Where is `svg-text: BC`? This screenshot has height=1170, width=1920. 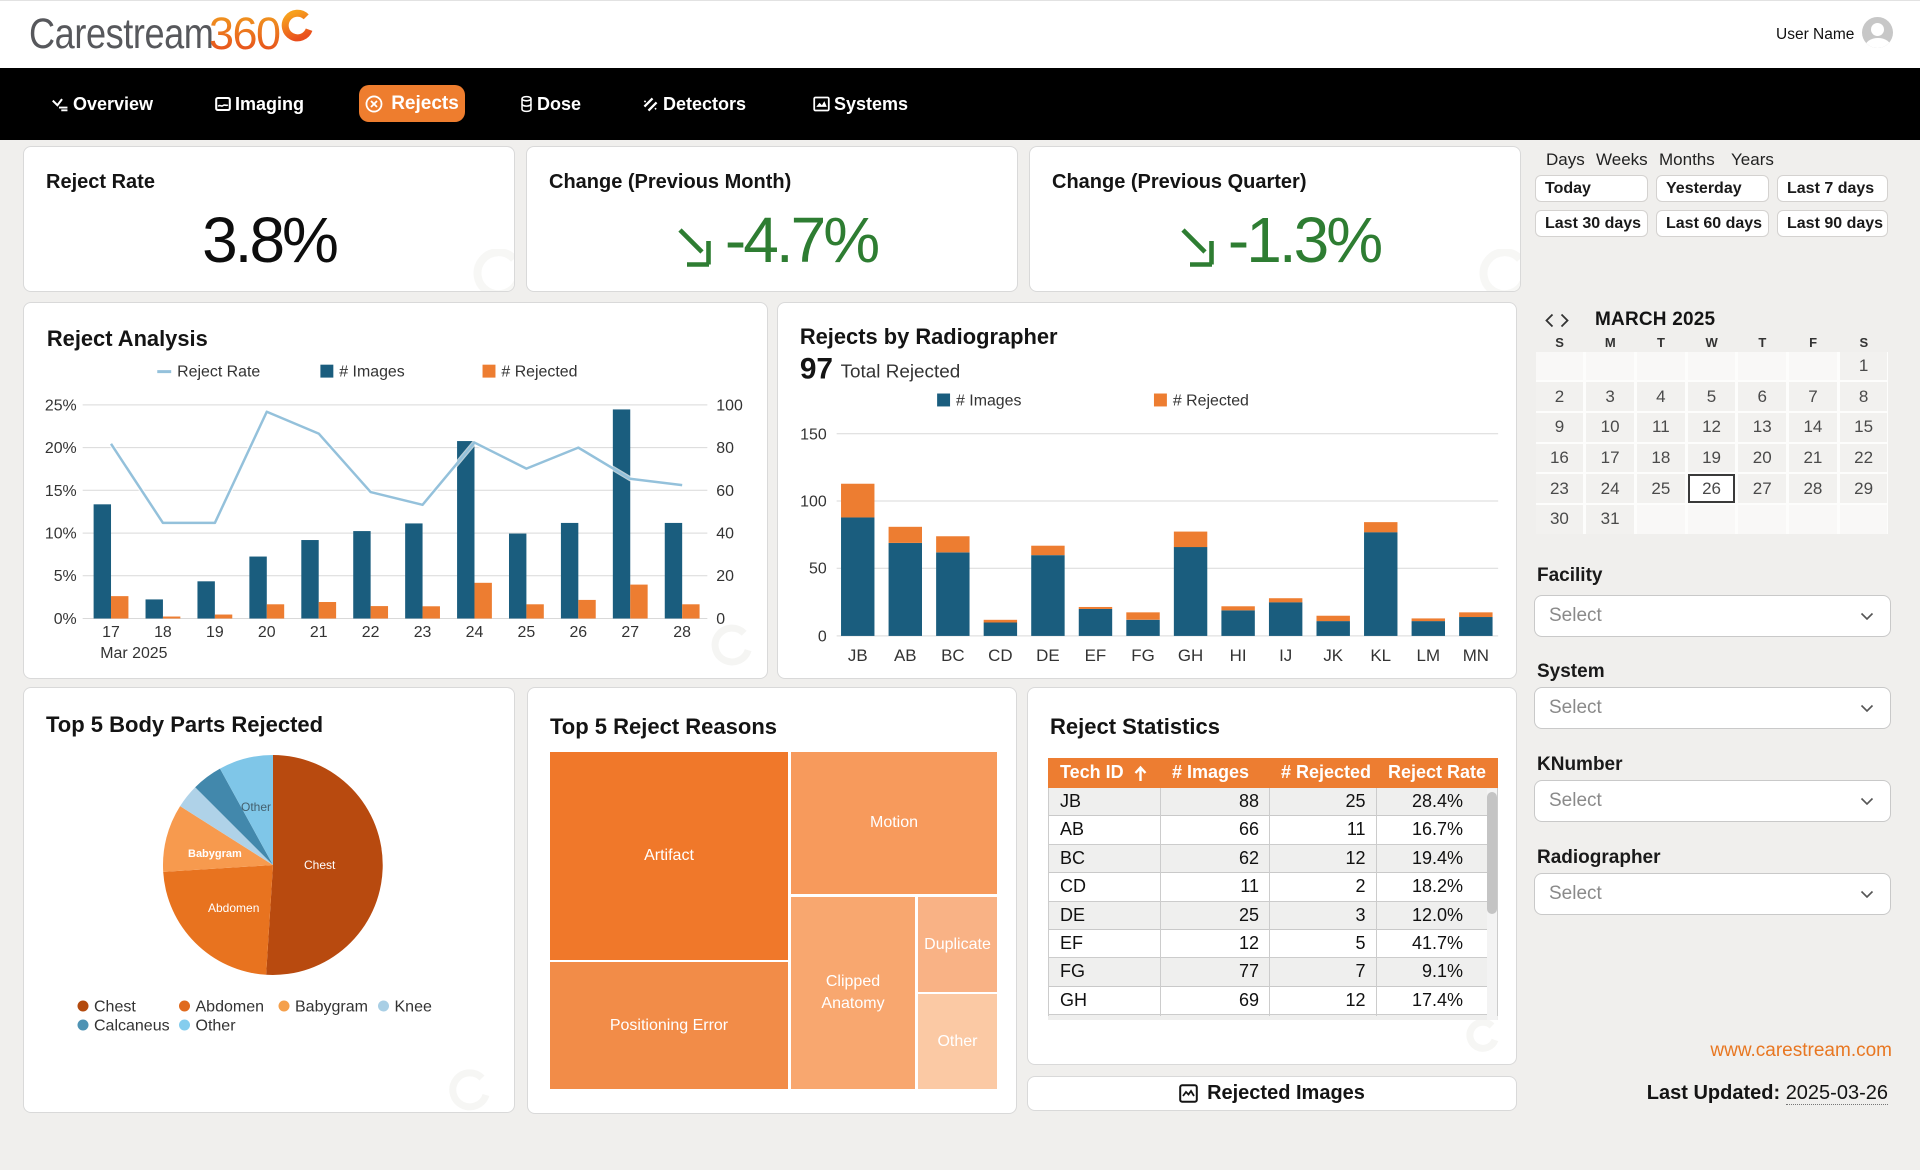 svg-text: BC is located at coordinates (952, 655).